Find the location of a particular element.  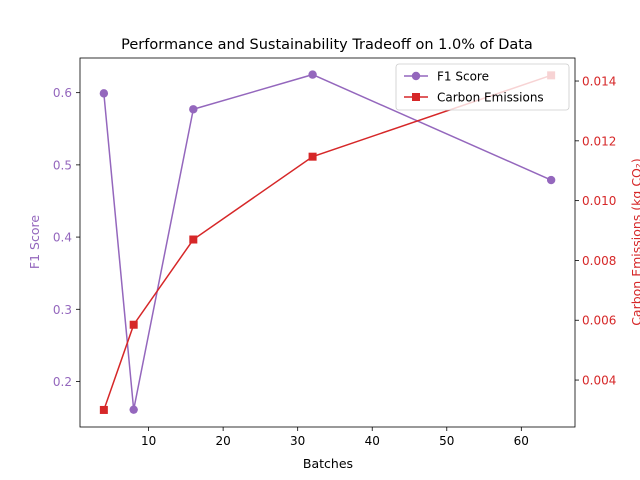

x-tick-label: 50 is located at coordinates (446, 441).